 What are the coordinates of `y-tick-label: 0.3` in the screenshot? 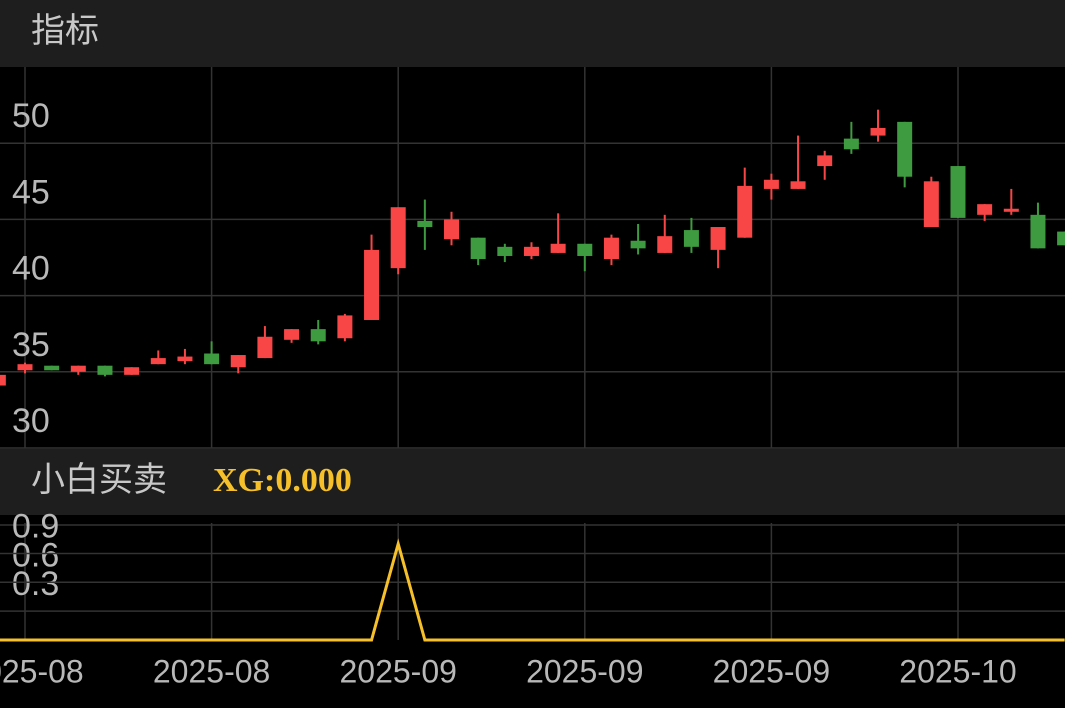 It's located at (35, 584).